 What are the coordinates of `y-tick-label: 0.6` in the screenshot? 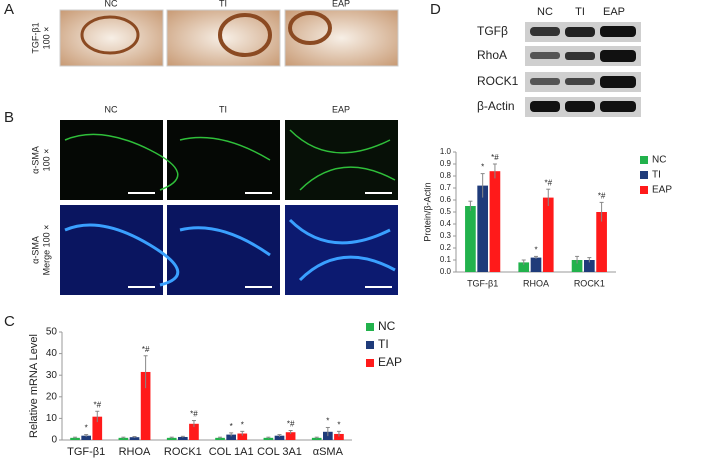 It's located at (446, 199).